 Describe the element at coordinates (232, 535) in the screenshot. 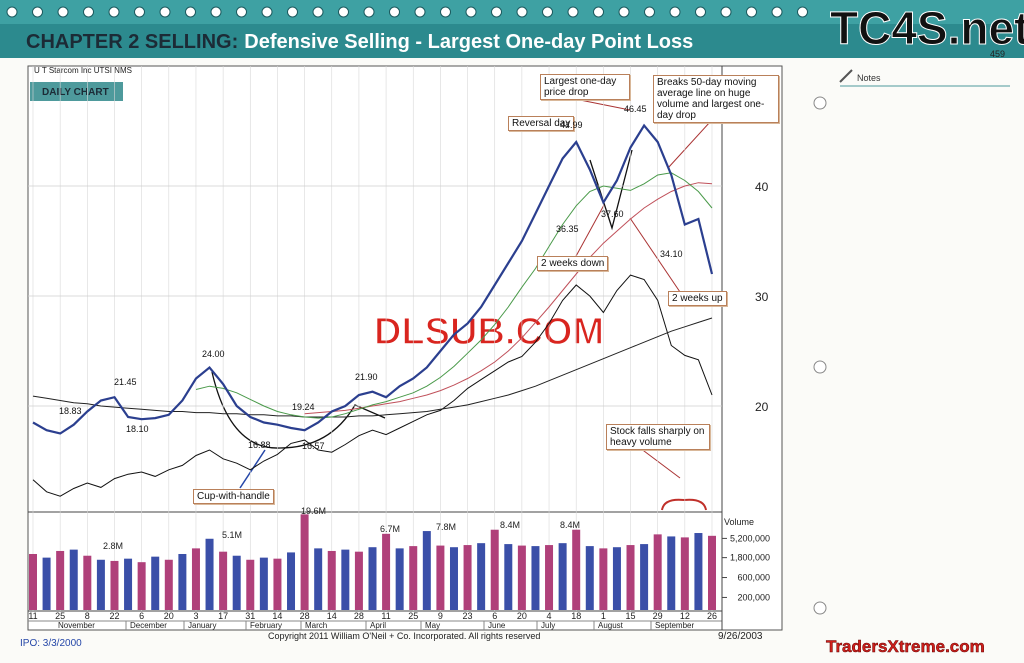

I see `volume-annotation: 5.1M` at that location.